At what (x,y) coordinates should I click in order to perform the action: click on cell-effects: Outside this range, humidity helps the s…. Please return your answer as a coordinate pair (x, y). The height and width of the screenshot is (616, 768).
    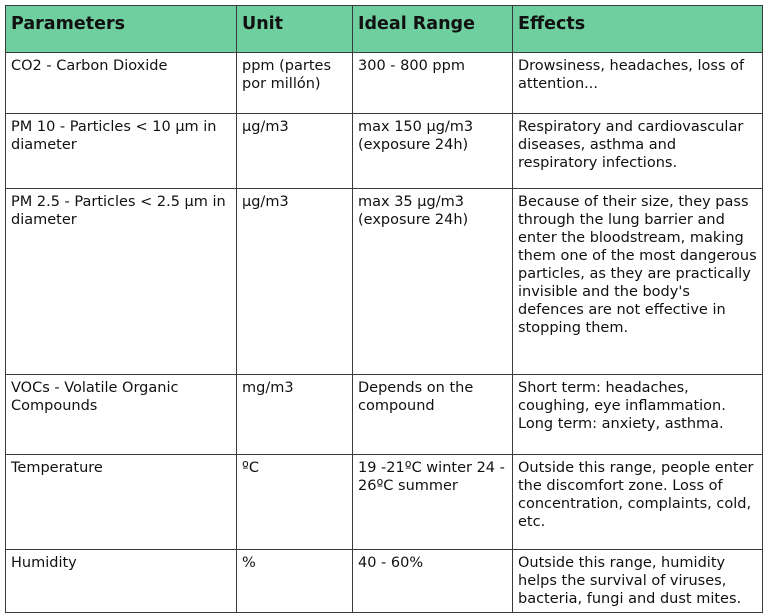
    Looking at the image, I should click on (637, 581).